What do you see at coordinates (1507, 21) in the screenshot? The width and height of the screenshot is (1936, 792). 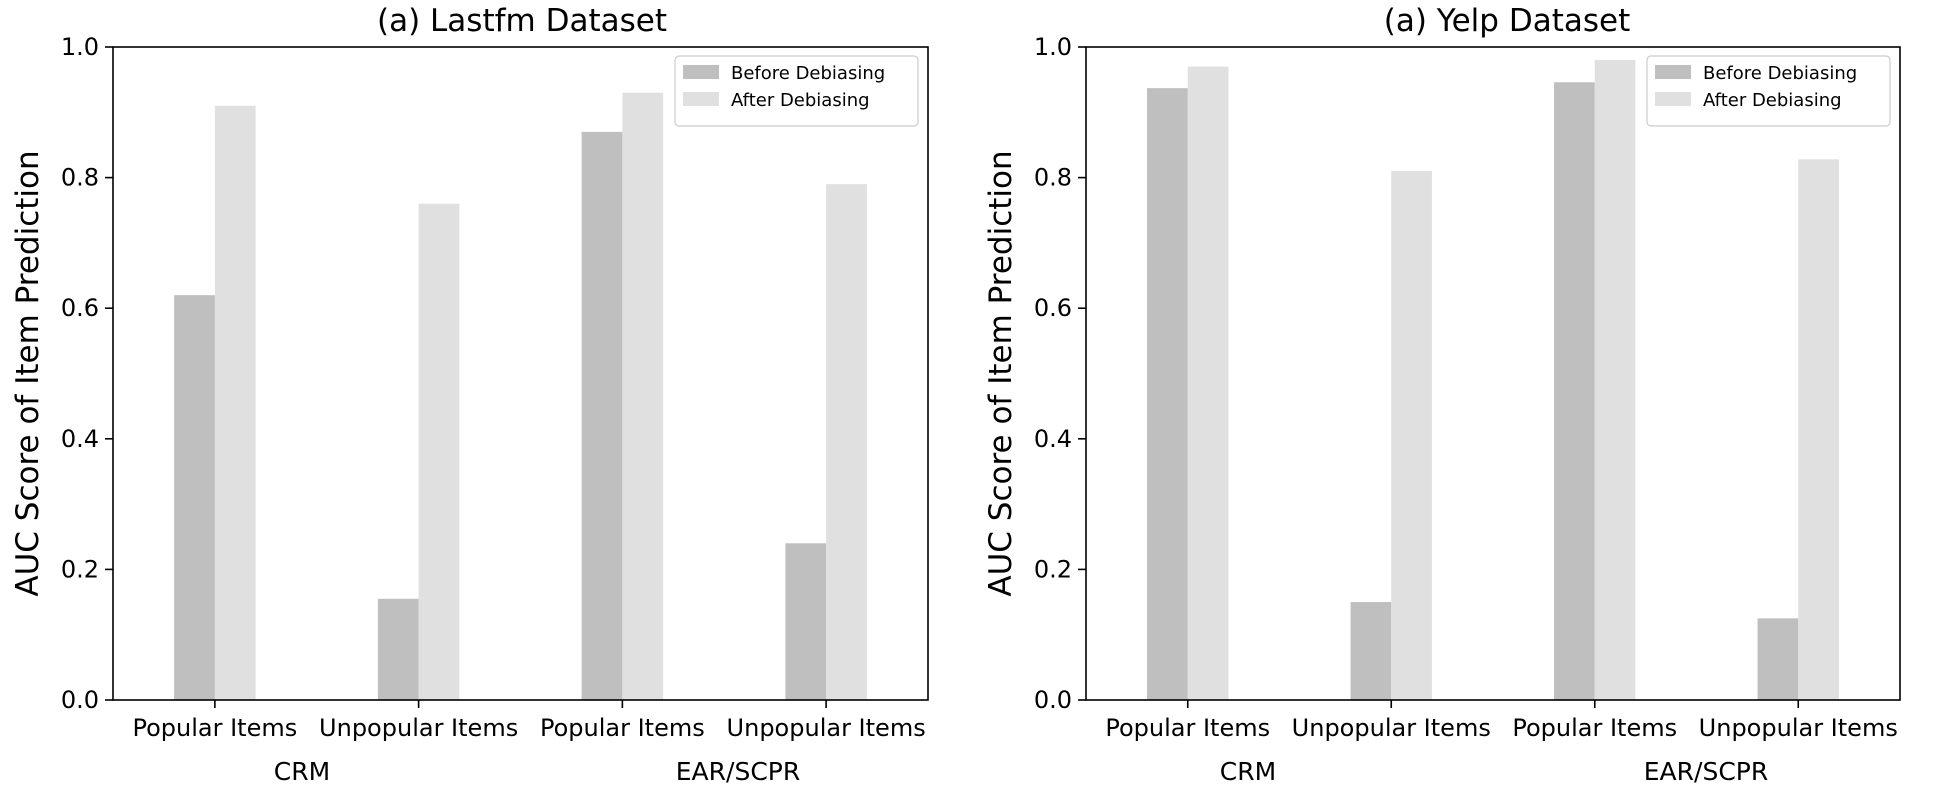 I see `chart-title: (a) Yelp Dataset` at bounding box center [1507, 21].